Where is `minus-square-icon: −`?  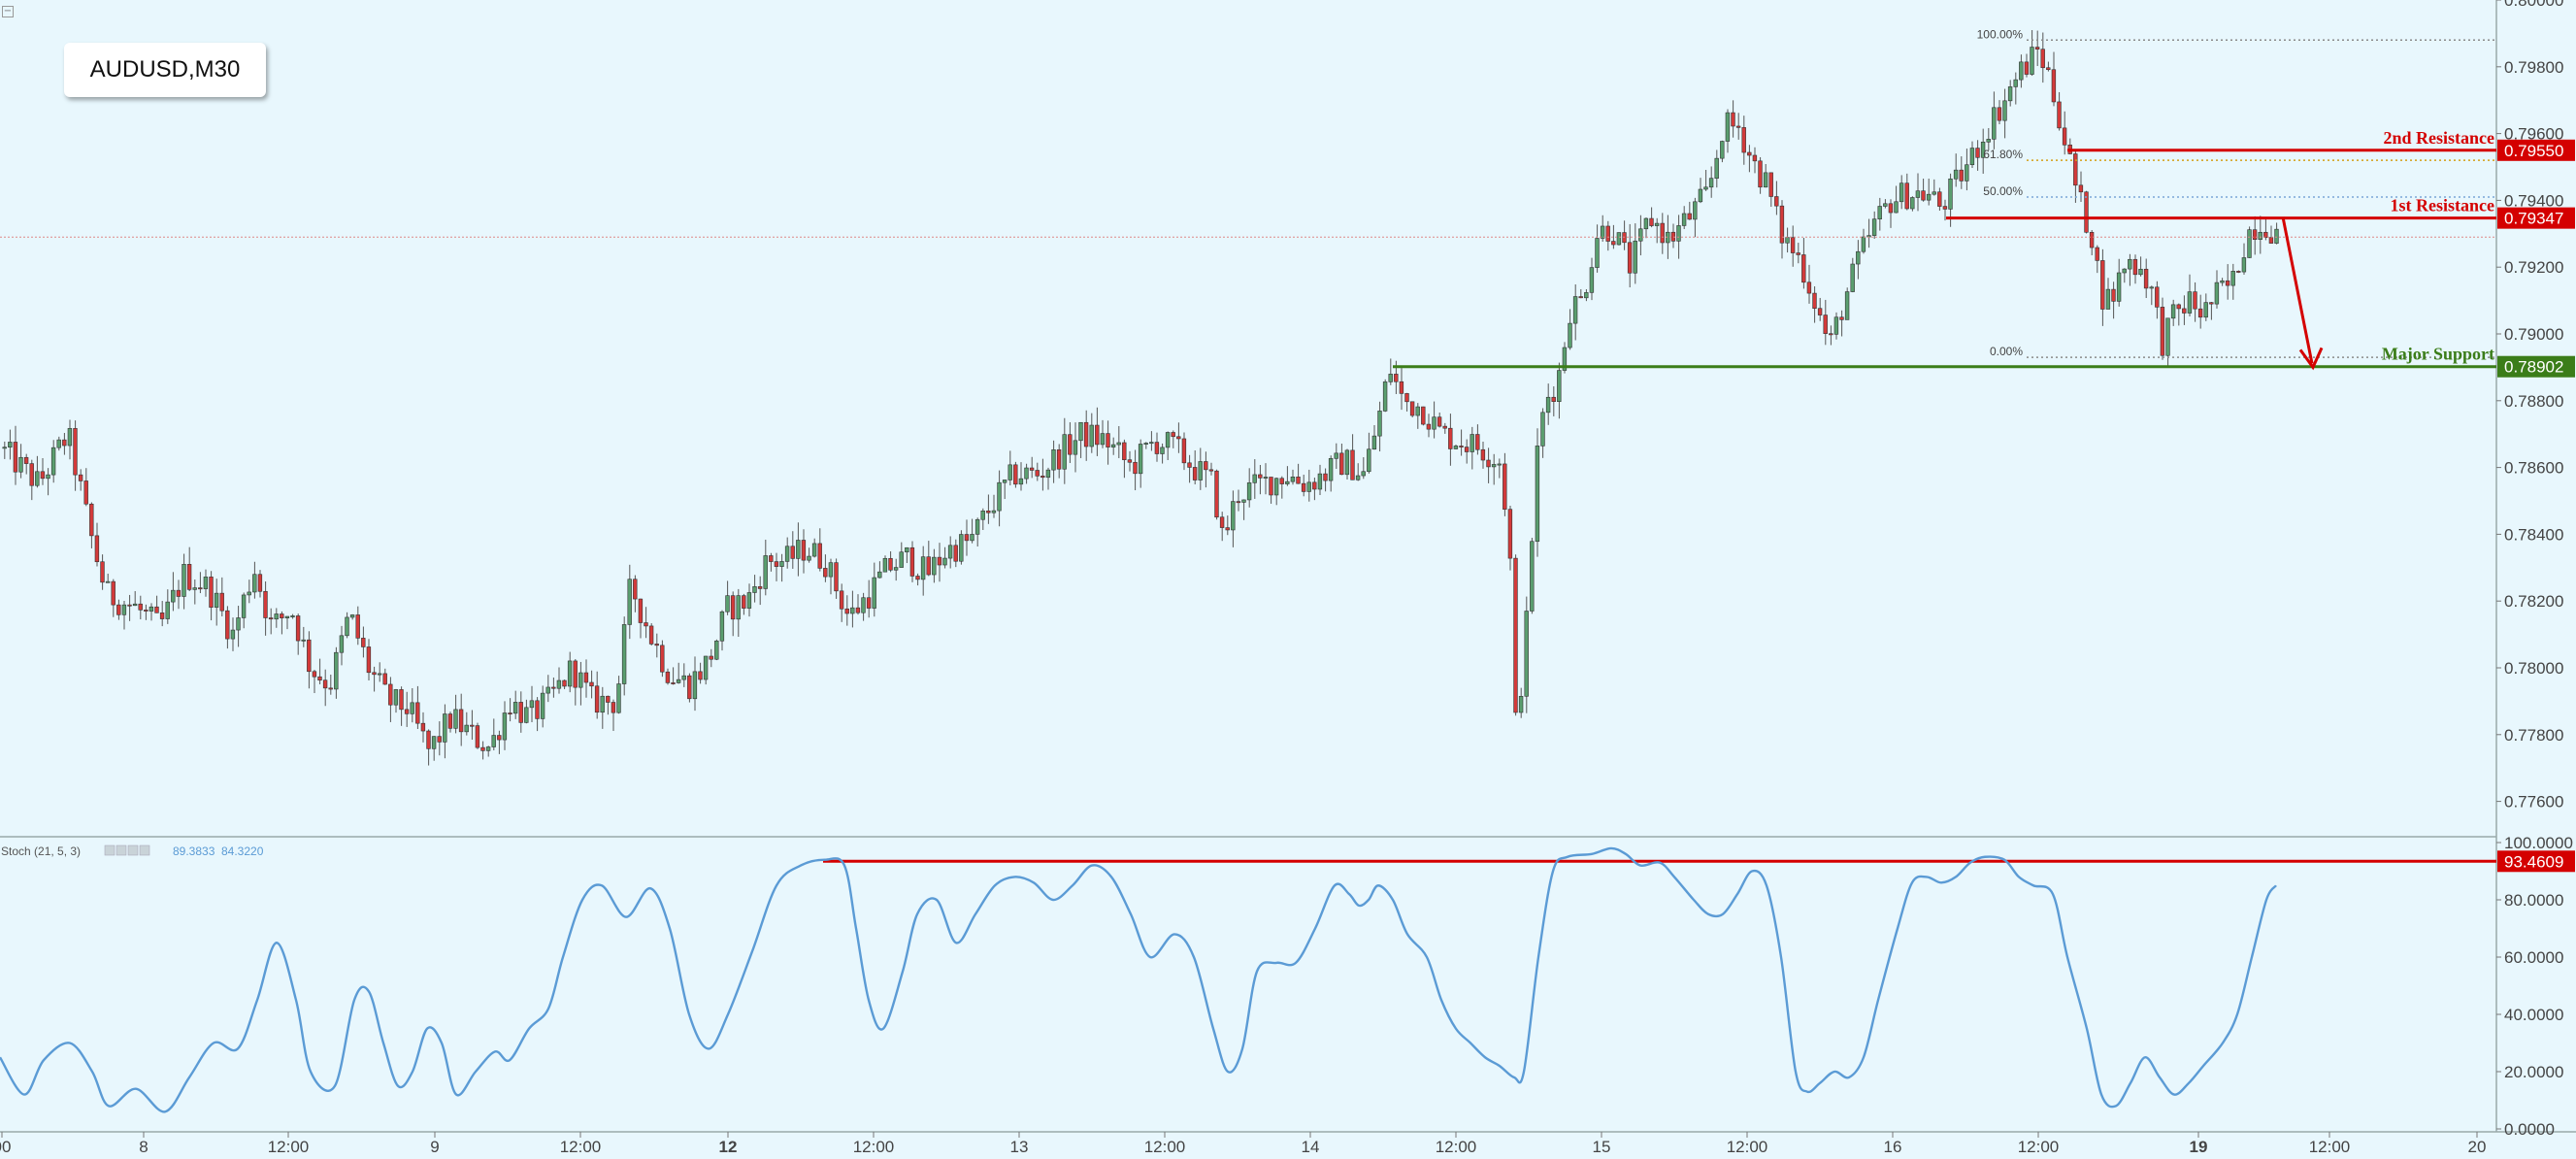
minus-square-icon: − is located at coordinates (8, 11).